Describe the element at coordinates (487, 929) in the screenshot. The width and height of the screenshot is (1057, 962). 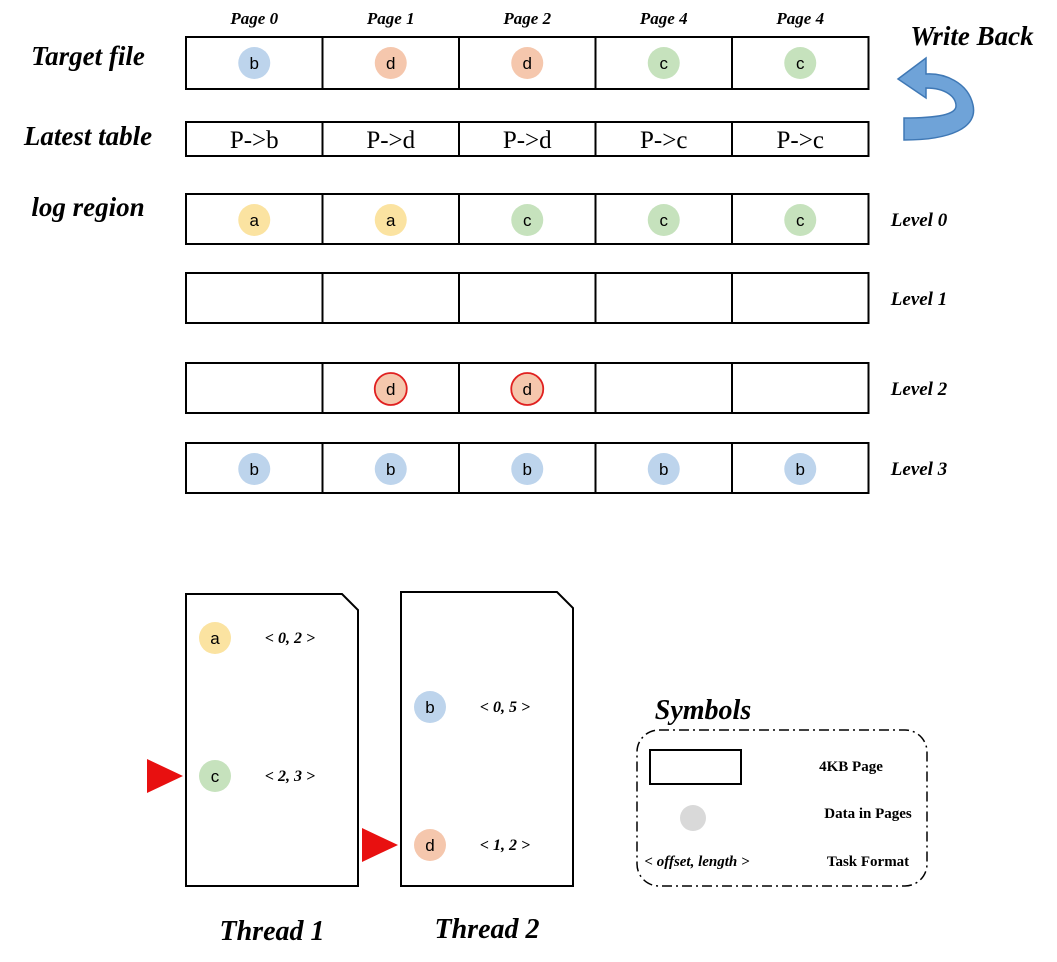
I see `thread-label: Thread 2` at that location.